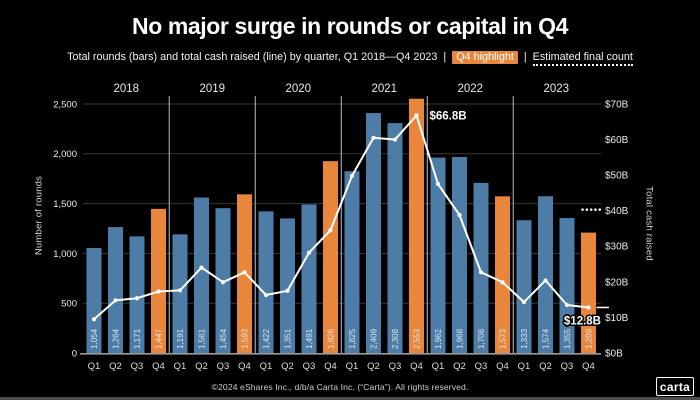 This screenshot has height=400, width=700. What do you see at coordinates (417, 338) in the screenshot?
I see `bar-value-label: 2,553` at bounding box center [417, 338].